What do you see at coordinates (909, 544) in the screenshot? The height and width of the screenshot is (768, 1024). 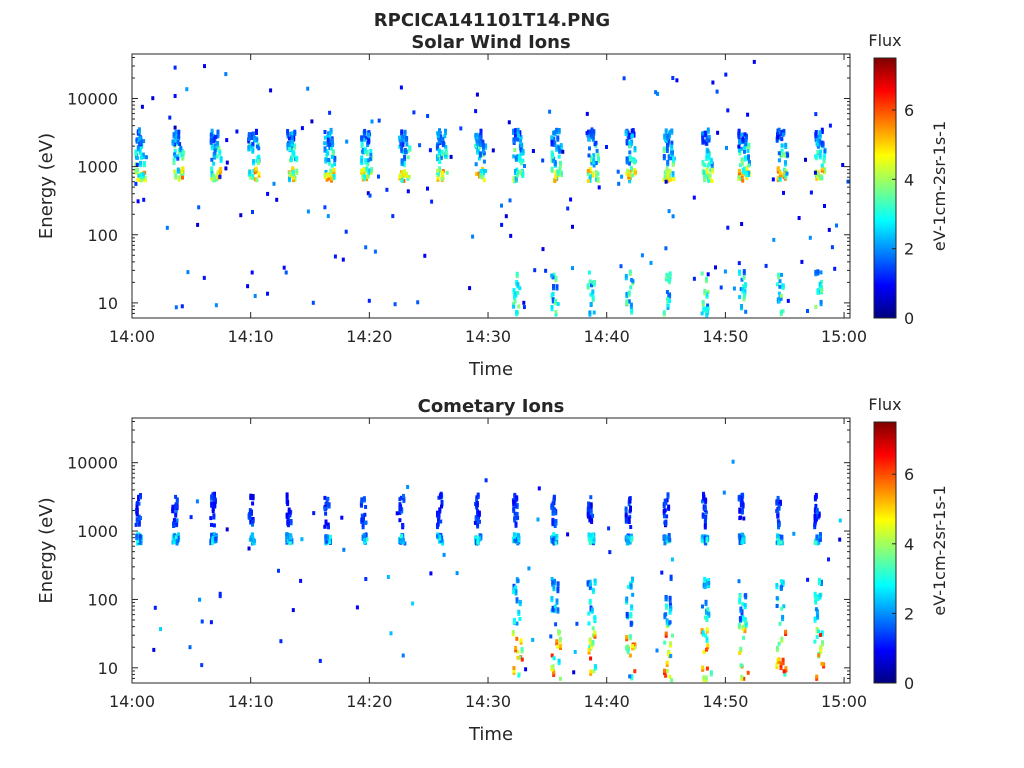 I see `colorbar-tick-label: 4` at bounding box center [909, 544].